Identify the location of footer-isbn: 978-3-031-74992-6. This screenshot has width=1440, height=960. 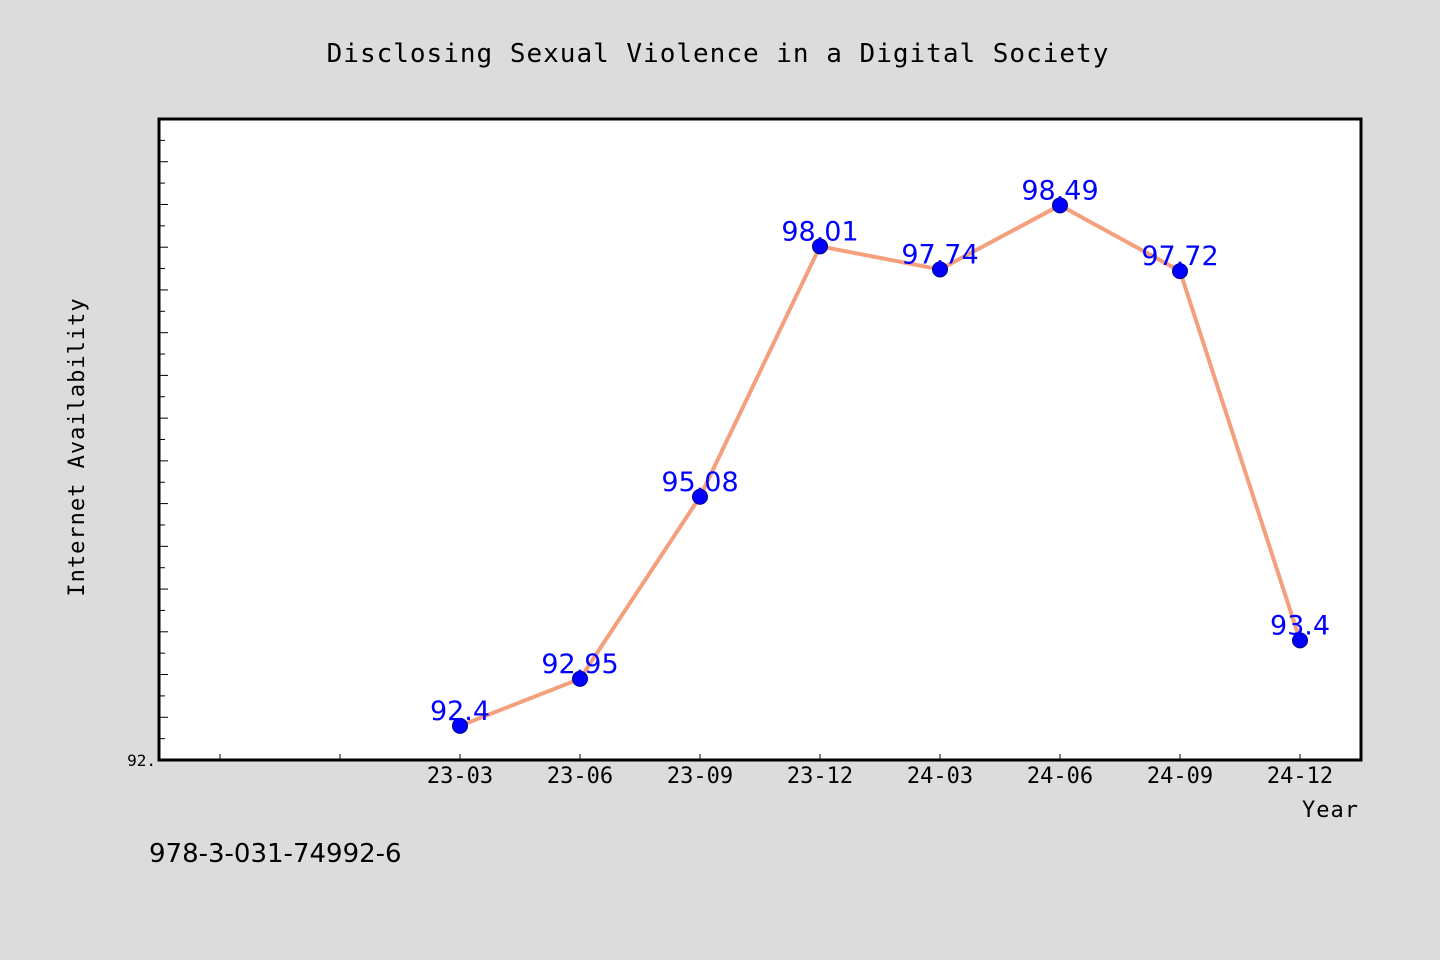
(275, 854).